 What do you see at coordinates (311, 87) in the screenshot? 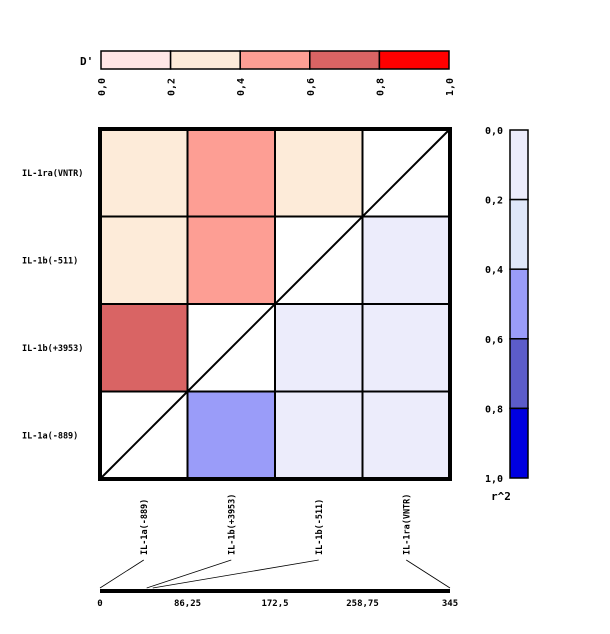
I see `d-prime-legend-tick-label: 0,6` at bounding box center [311, 87].